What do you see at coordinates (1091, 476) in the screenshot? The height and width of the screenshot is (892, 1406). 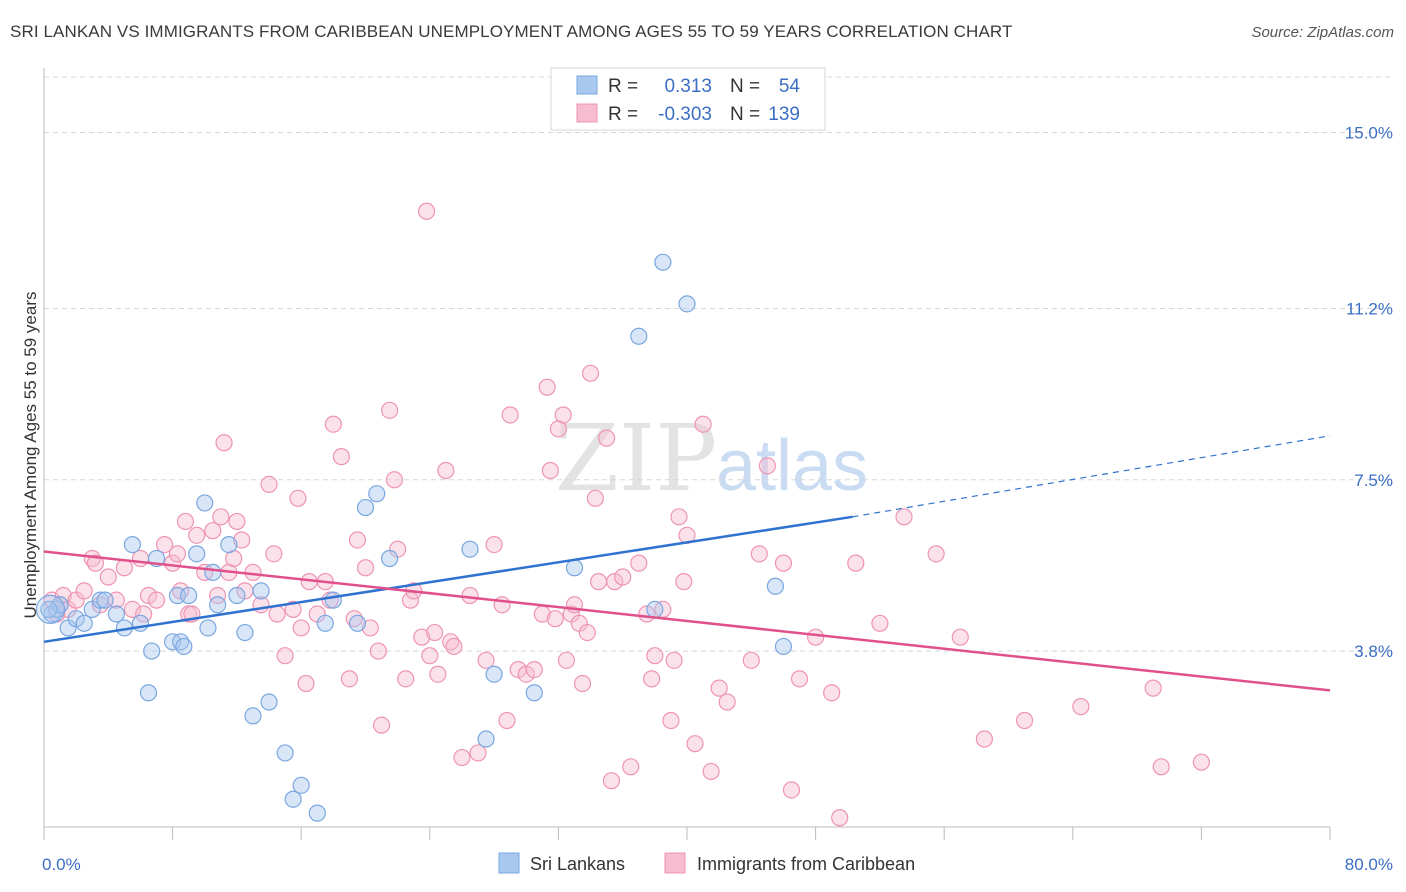 I see `srilankans-trend-extension` at bounding box center [1091, 476].